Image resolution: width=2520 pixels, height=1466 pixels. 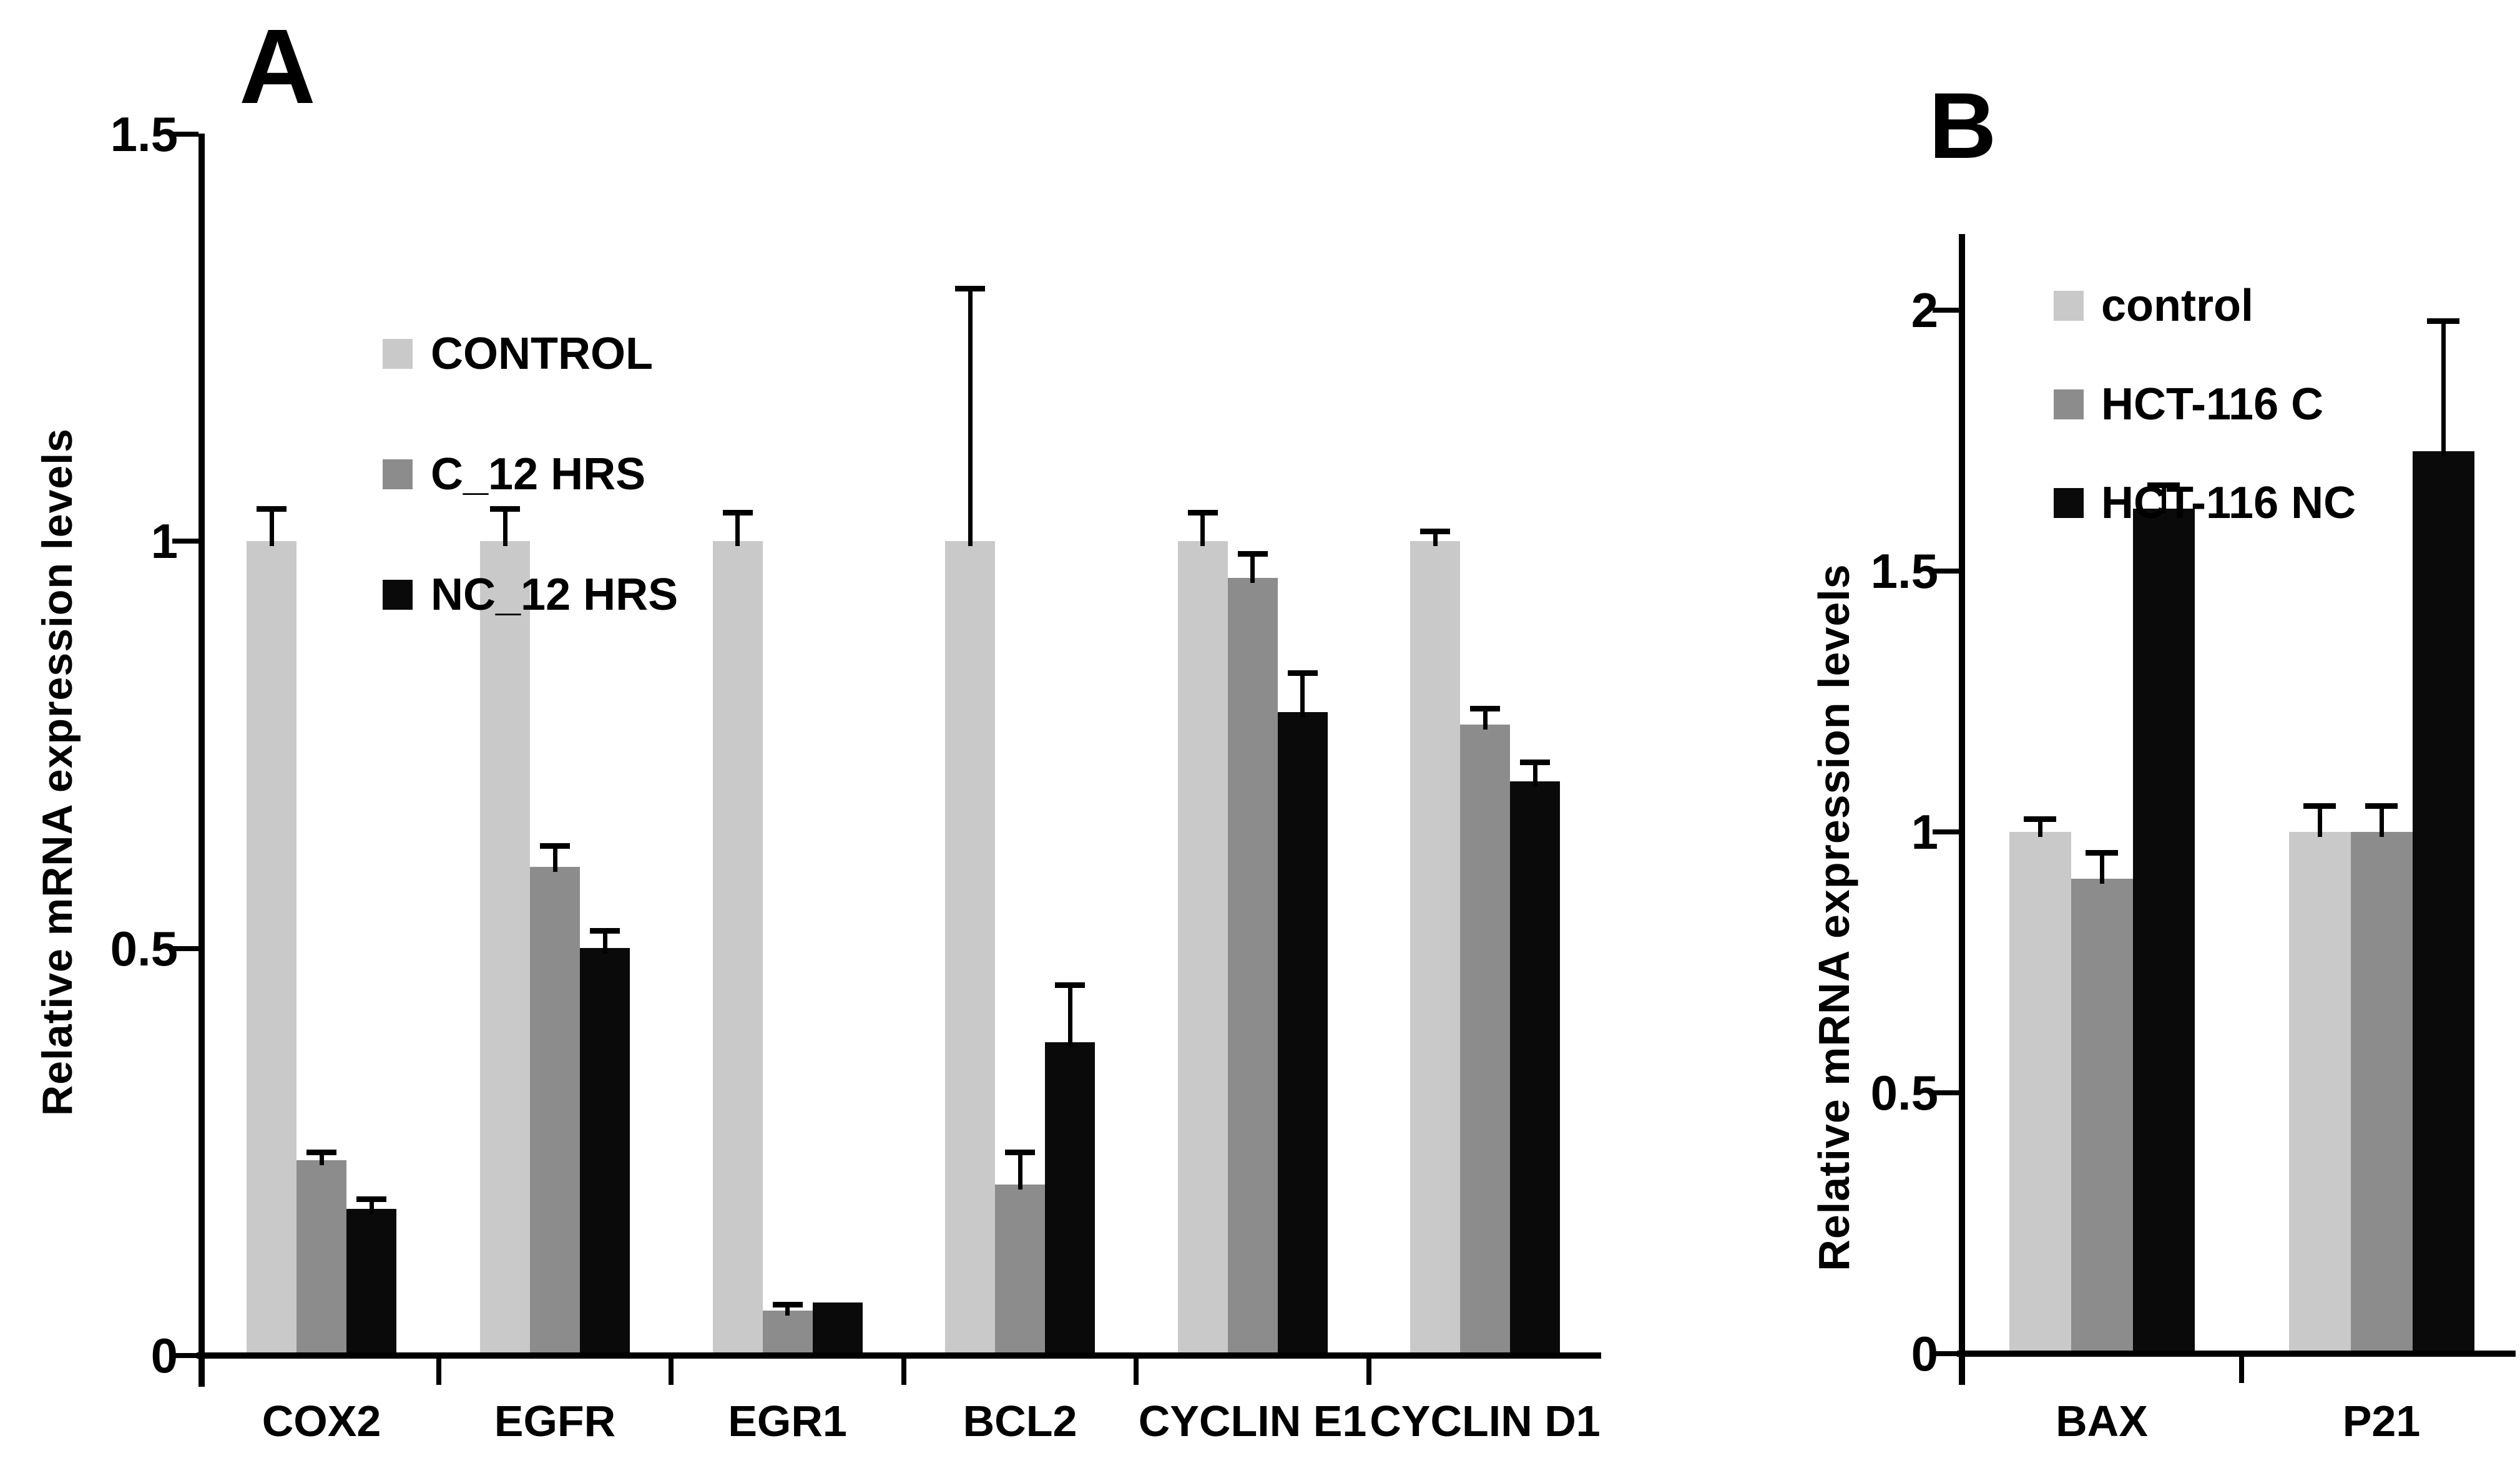 What do you see at coordinates (787, 1421) in the screenshot?
I see `category-label: EGR1` at bounding box center [787, 1421].